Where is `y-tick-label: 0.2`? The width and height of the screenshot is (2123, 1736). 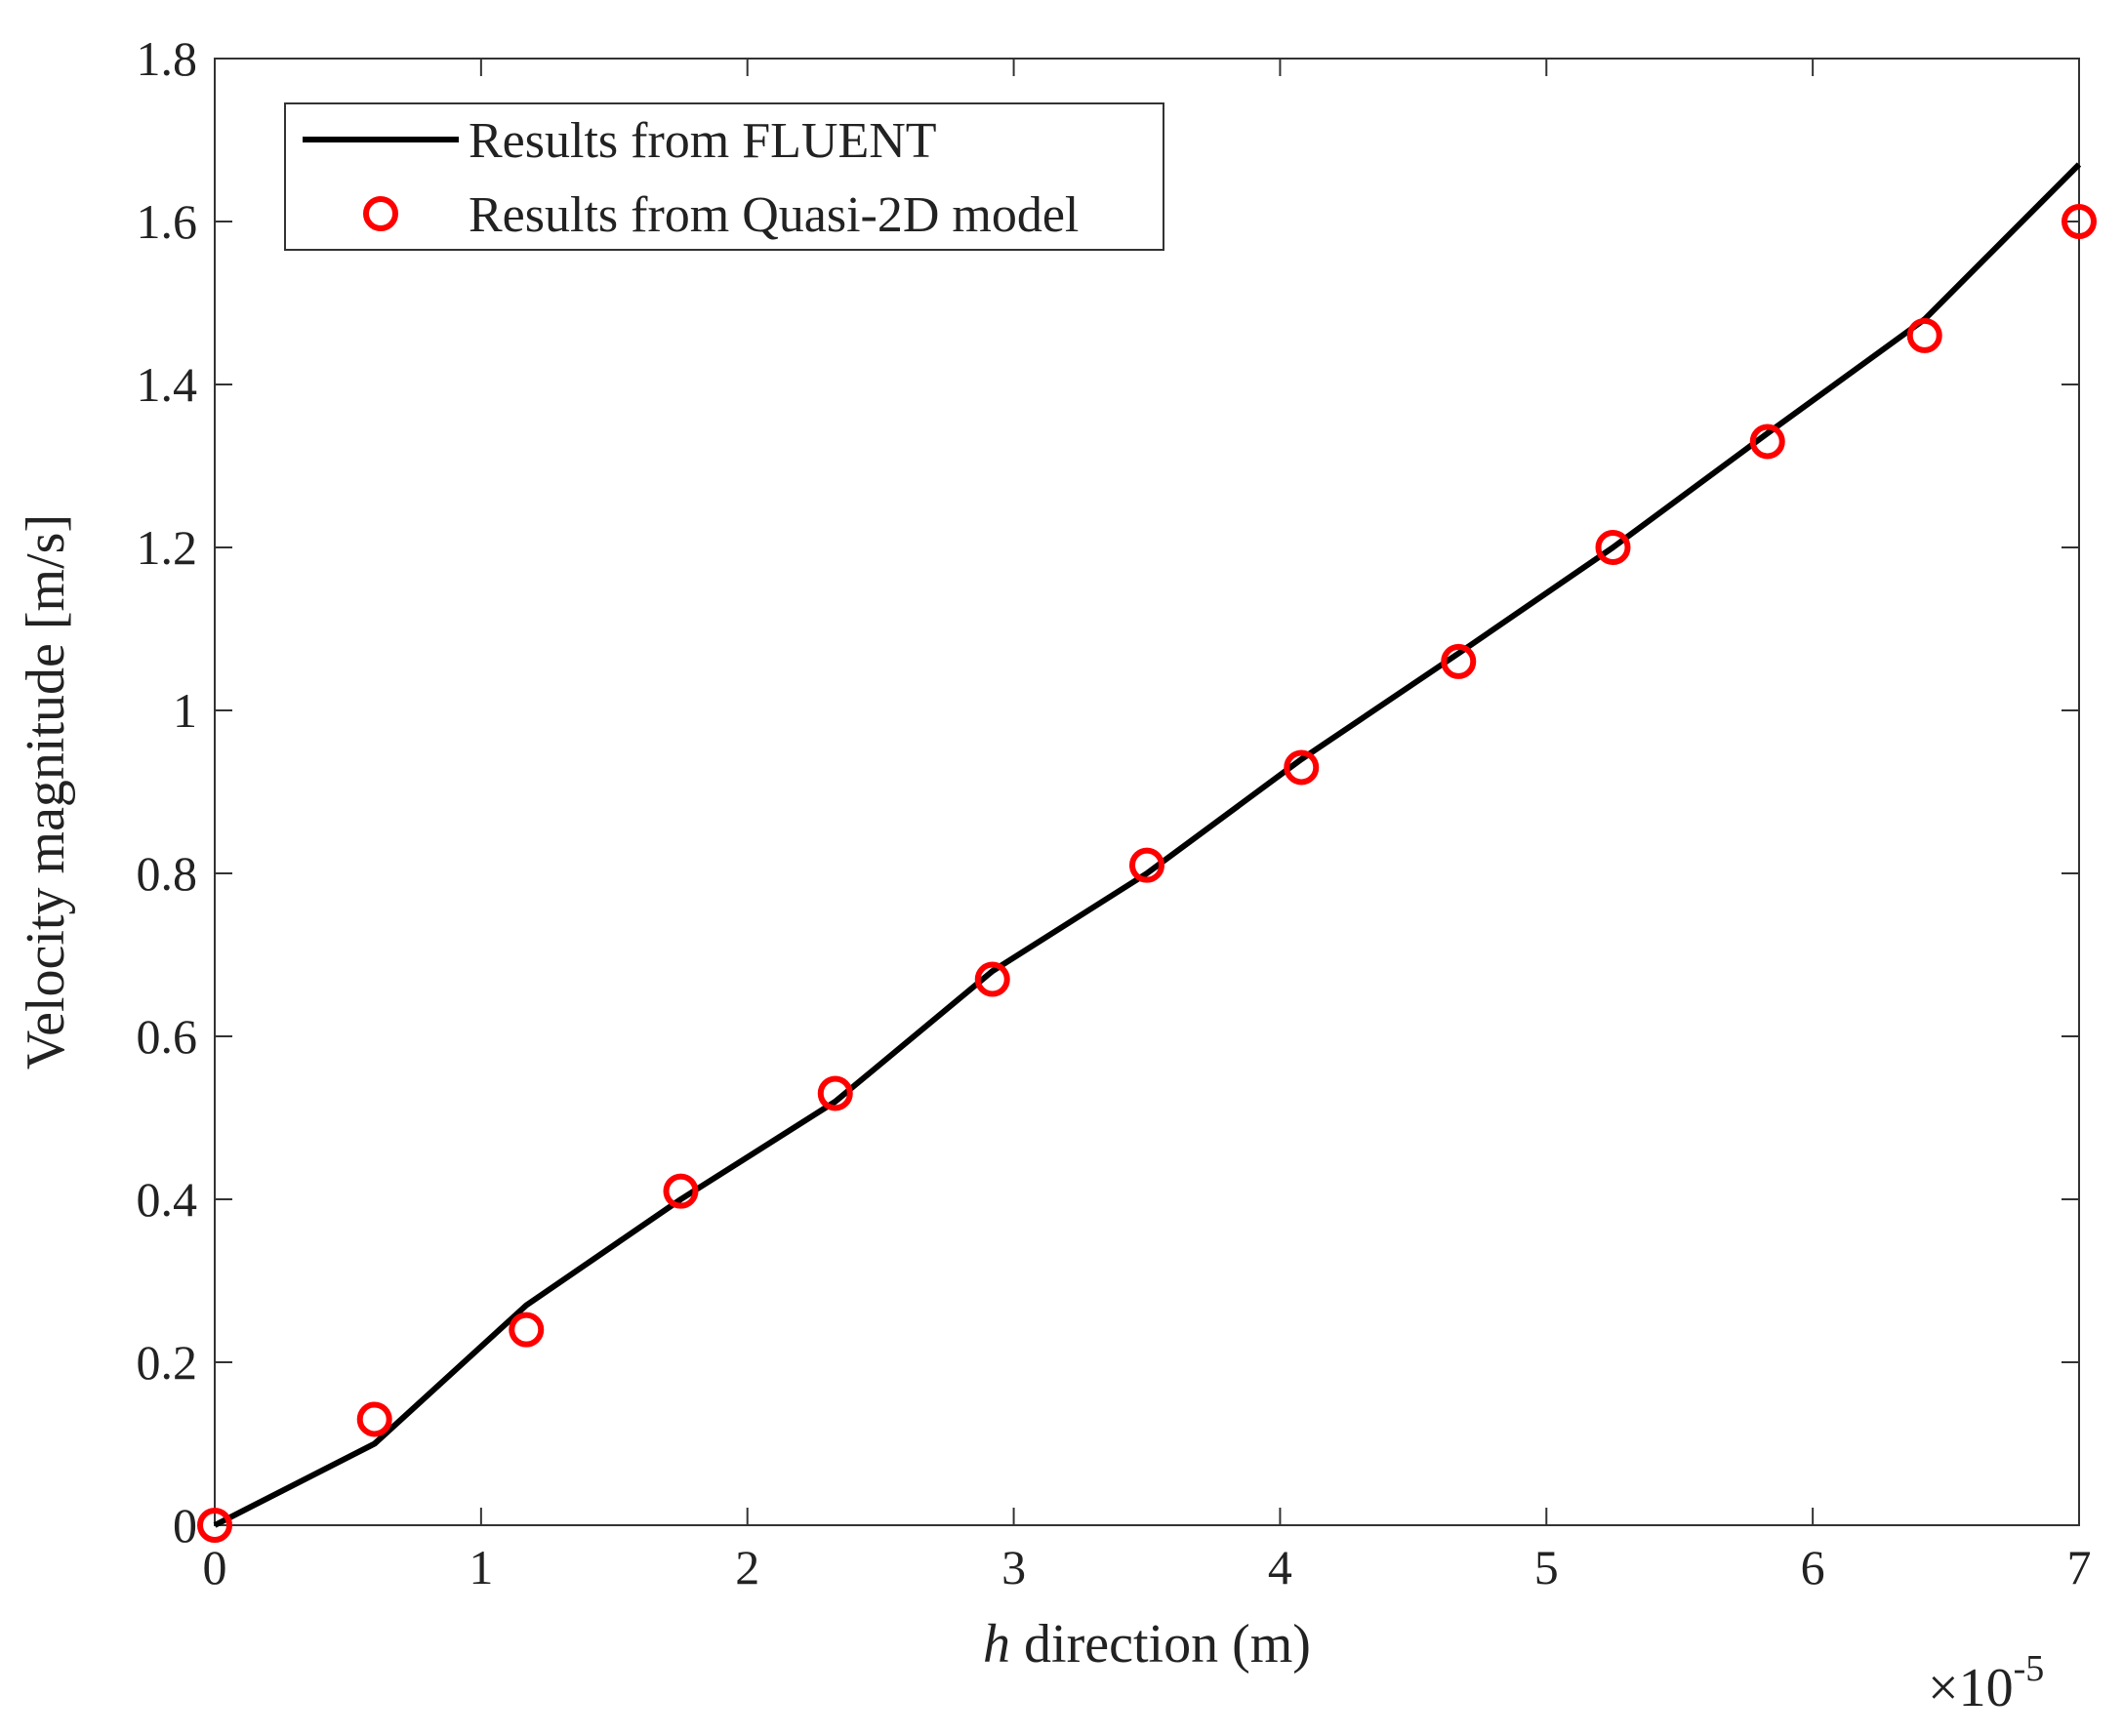 y-tick-label: 0.2 is located at coordinates (168, 1362).